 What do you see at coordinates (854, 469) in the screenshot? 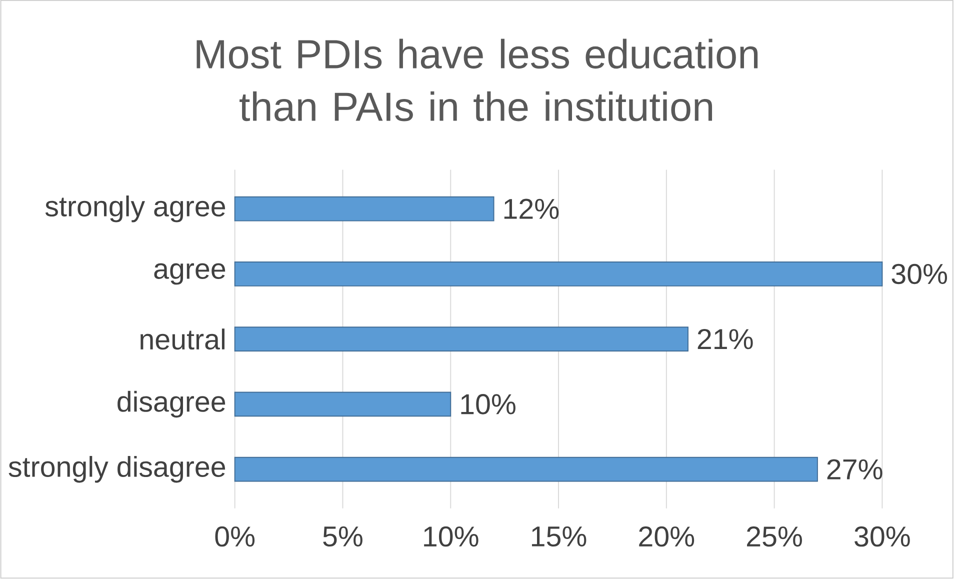
I see `data-label: 27%` at bounding box center [854, 469].